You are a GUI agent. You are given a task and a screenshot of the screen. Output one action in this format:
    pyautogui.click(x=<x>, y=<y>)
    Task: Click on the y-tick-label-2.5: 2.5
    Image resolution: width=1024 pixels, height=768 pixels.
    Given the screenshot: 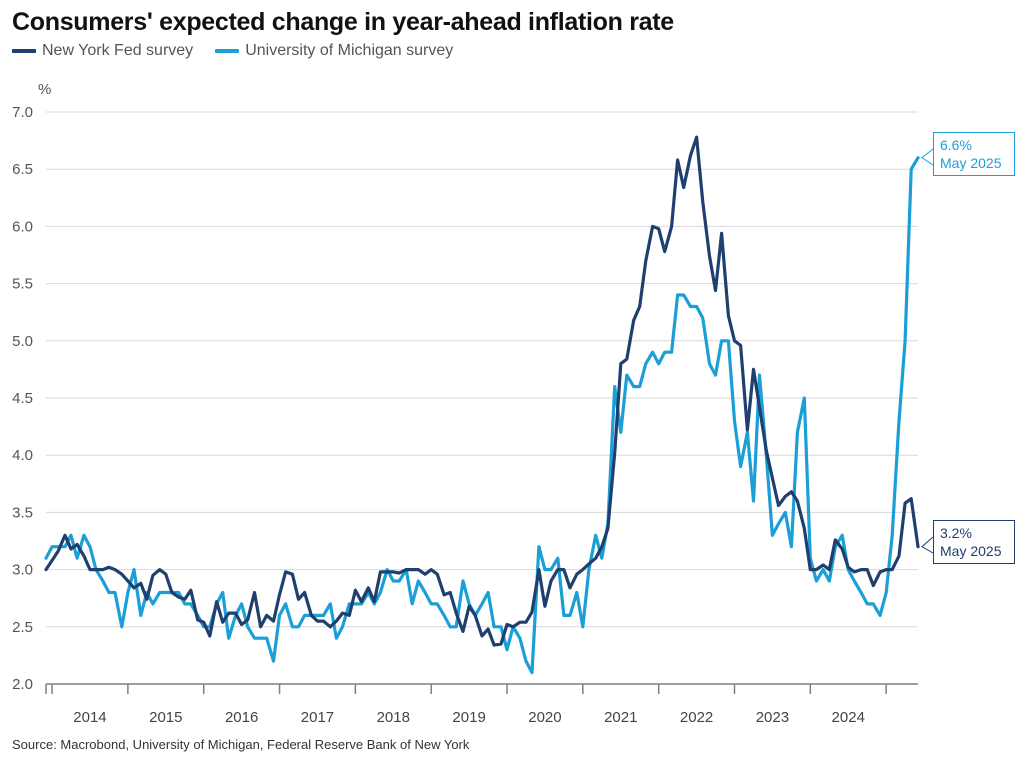 What is the action you would take?
    pyautogui.click(x=22, y=627)
    